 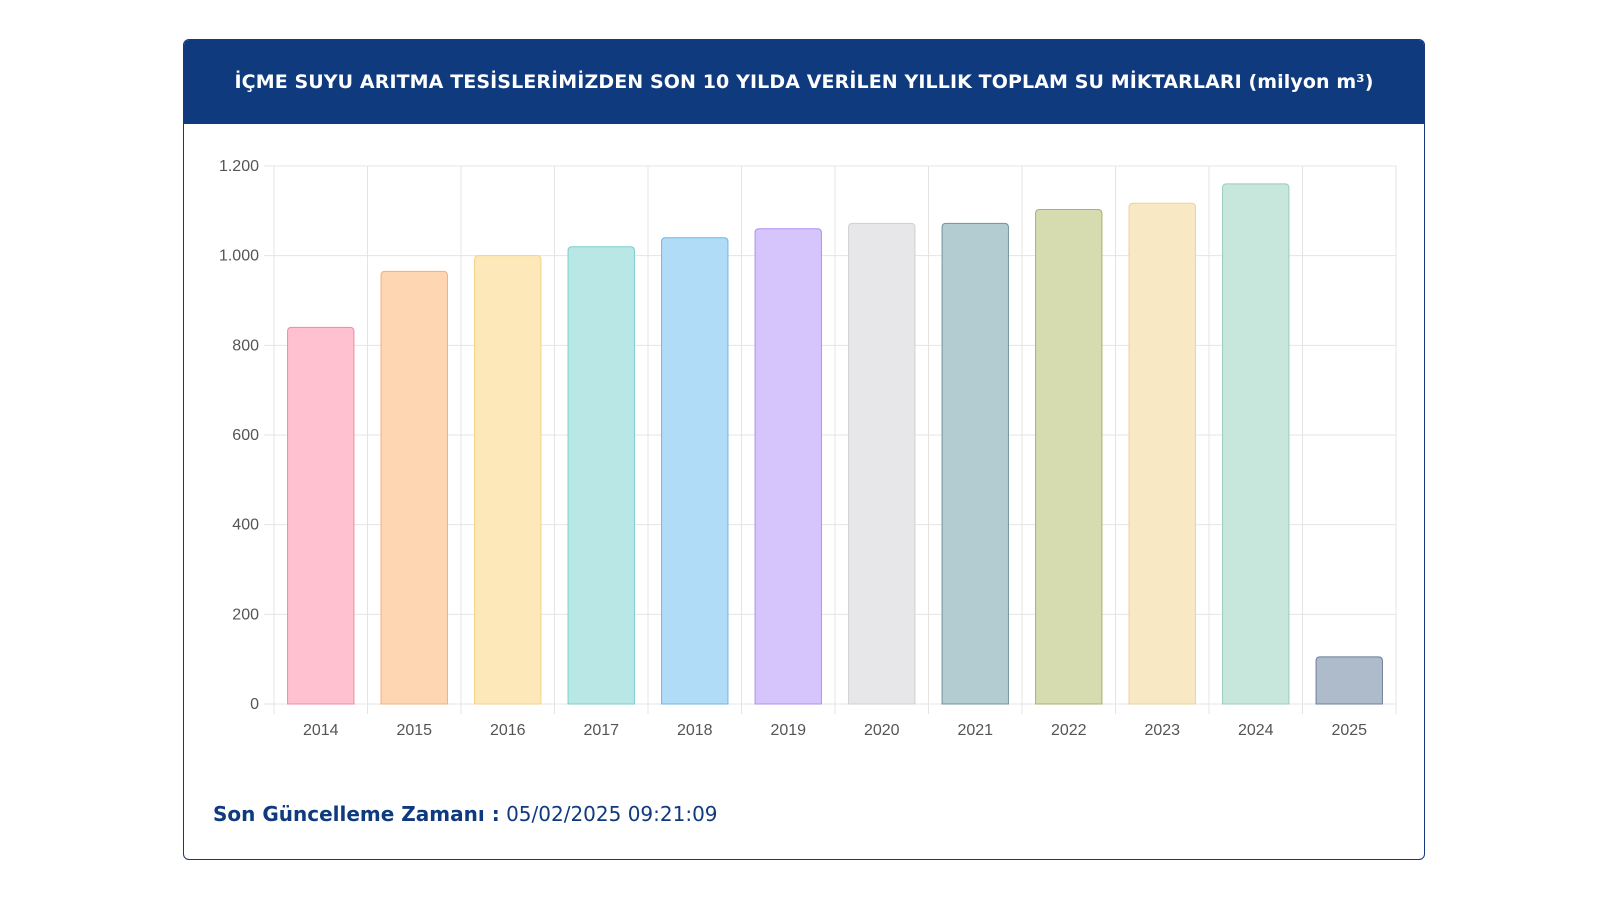 I want to click on y-tick-label: 1.200, so click(x=239, y=166).